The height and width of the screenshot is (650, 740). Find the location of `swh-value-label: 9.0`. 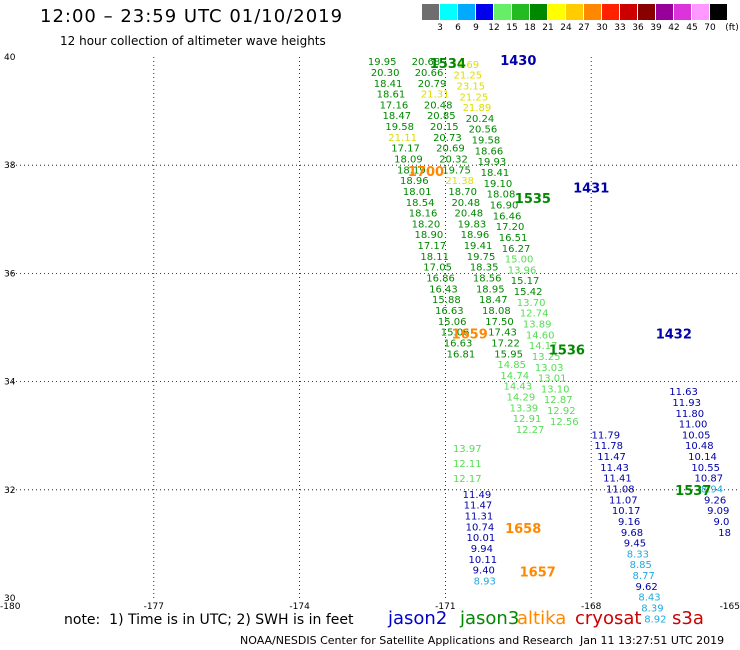

swh-value-label: 9.0 is located at coordinates (721, 522).